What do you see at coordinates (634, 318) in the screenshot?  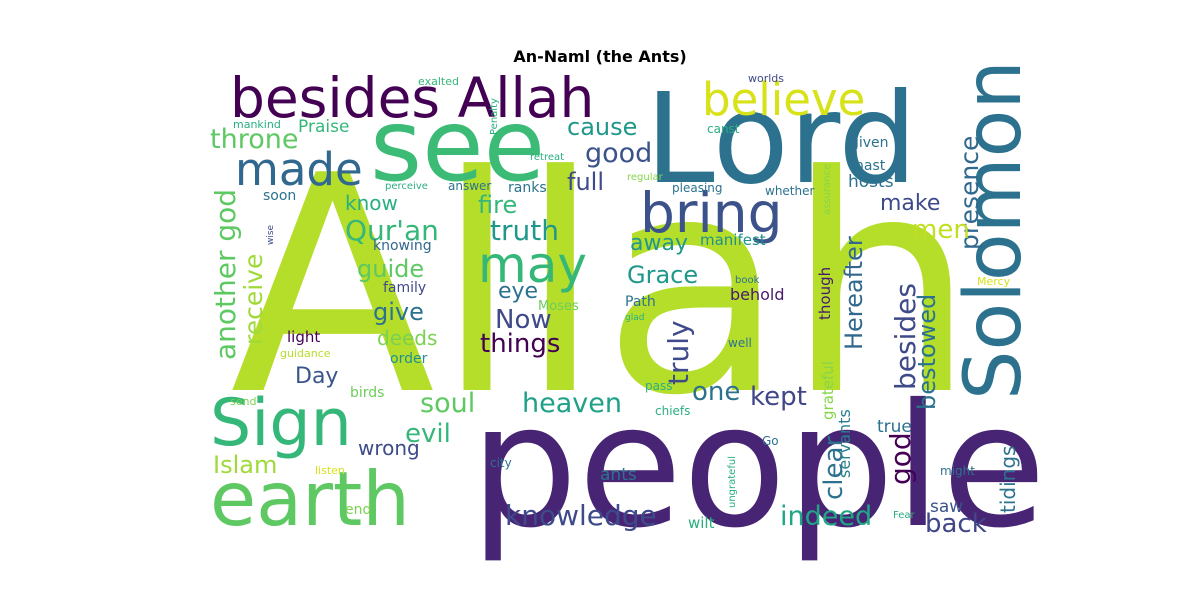 I see `word-glad: glad` at bounding box center [634, 318].